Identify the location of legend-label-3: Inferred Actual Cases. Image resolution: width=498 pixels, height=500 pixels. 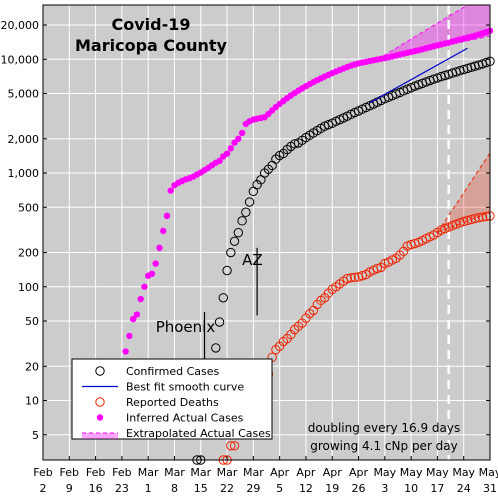
(185, 418).